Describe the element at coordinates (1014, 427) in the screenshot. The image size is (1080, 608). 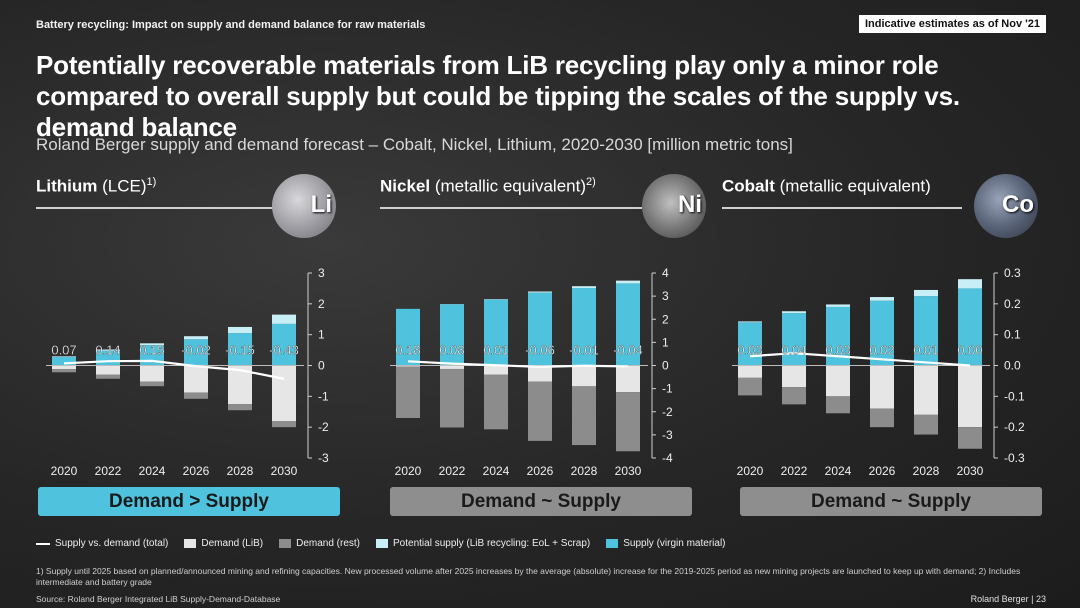
I see `y-tick-label: -0.2` at that location.